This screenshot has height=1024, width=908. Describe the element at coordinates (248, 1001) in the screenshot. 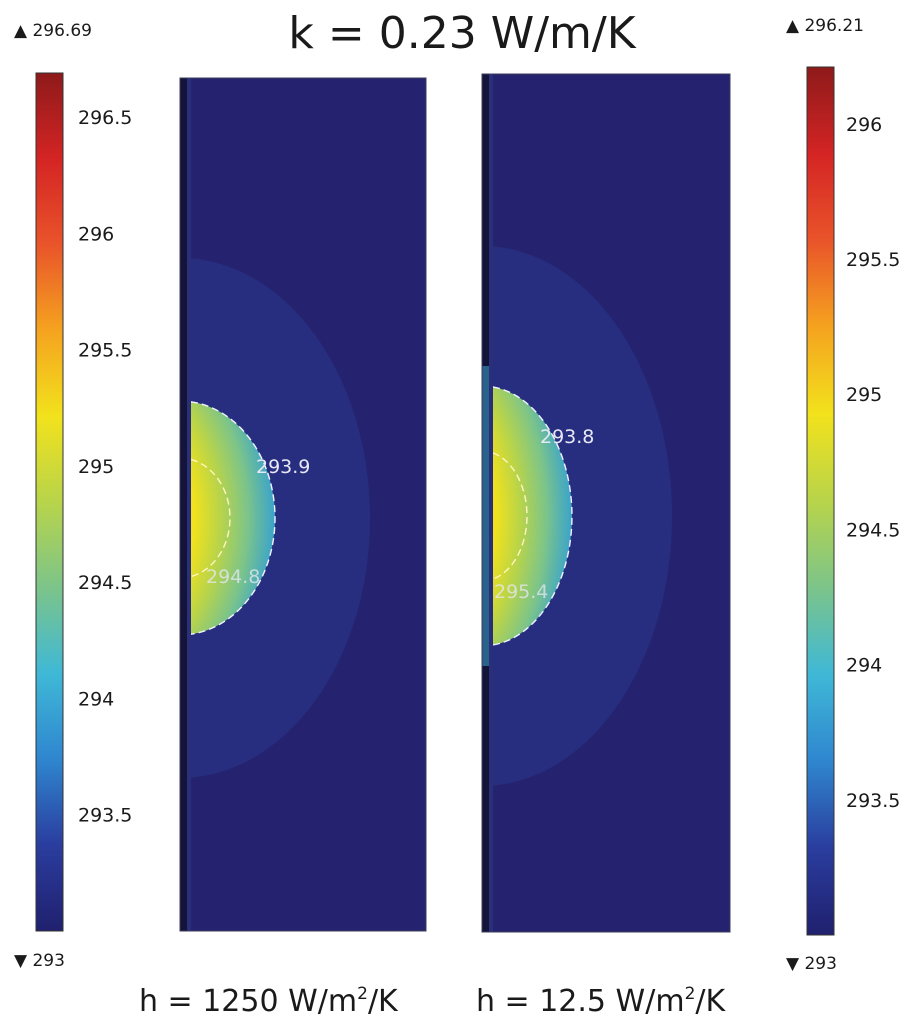

I see `caption-left-prefix: h = 1250 W/m` at that location.